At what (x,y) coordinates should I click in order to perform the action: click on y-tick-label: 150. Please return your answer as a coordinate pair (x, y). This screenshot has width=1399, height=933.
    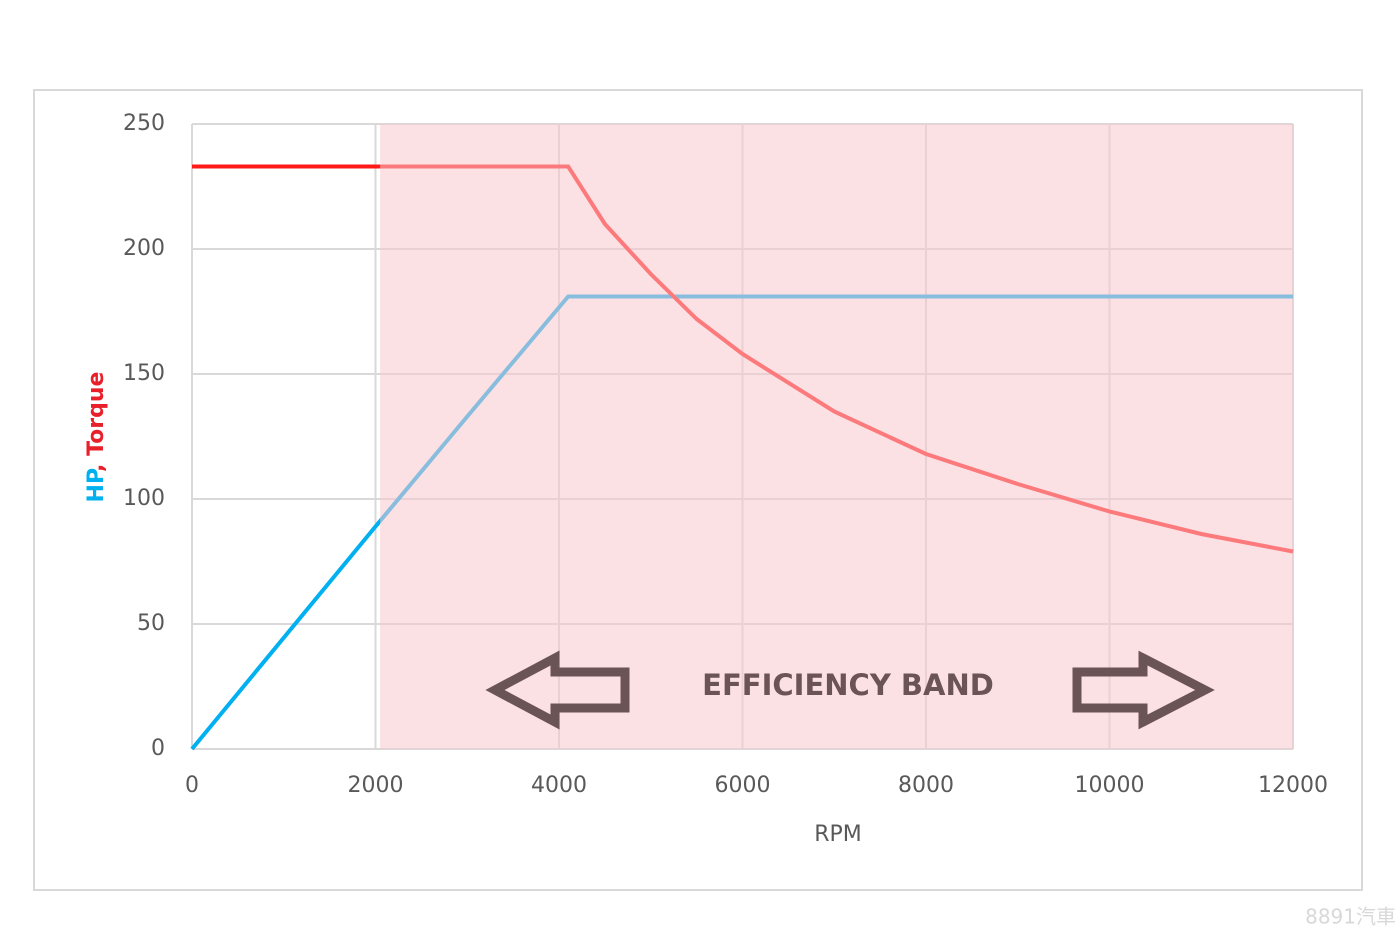
    Looking at the image, I should click on (144, 373).